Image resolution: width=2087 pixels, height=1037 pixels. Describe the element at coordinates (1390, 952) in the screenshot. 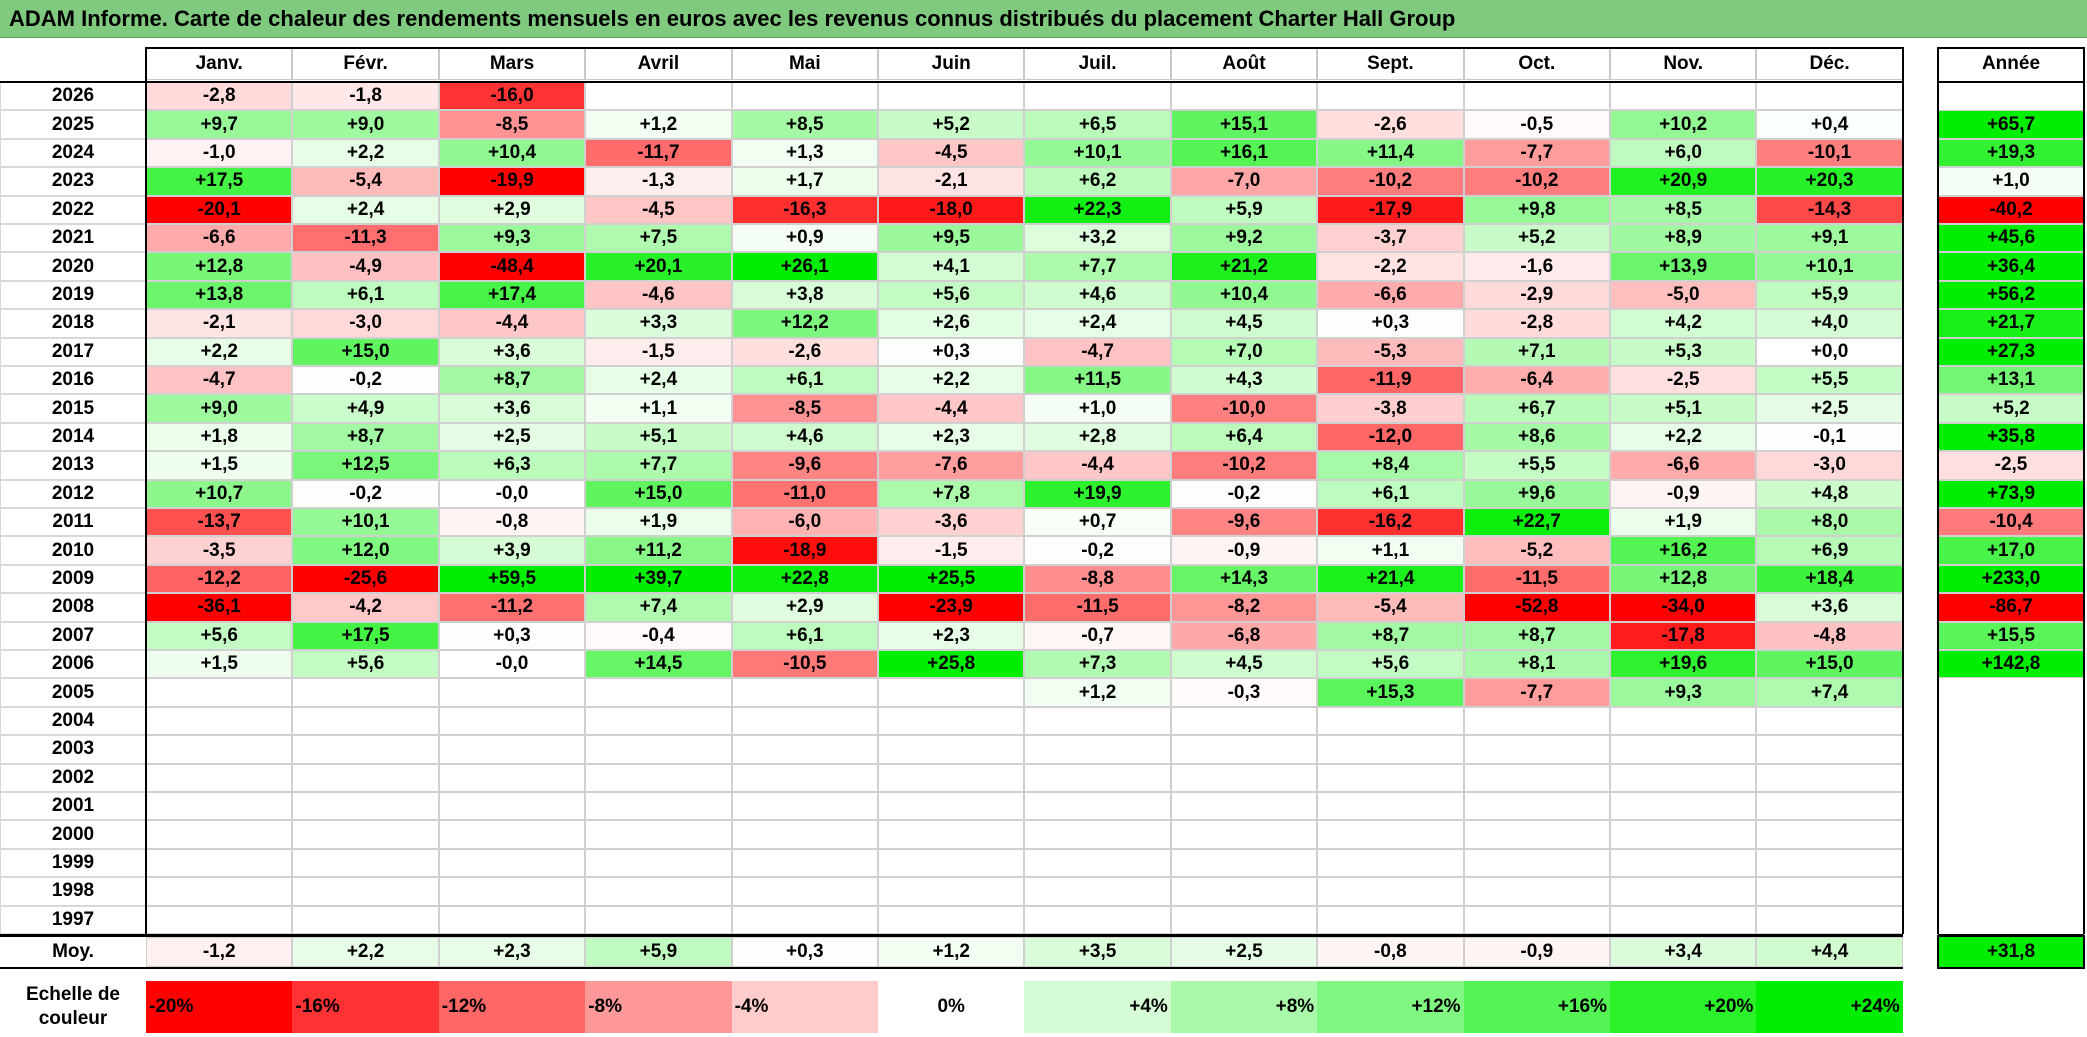

I see `average-cell: -0,8` at that location.